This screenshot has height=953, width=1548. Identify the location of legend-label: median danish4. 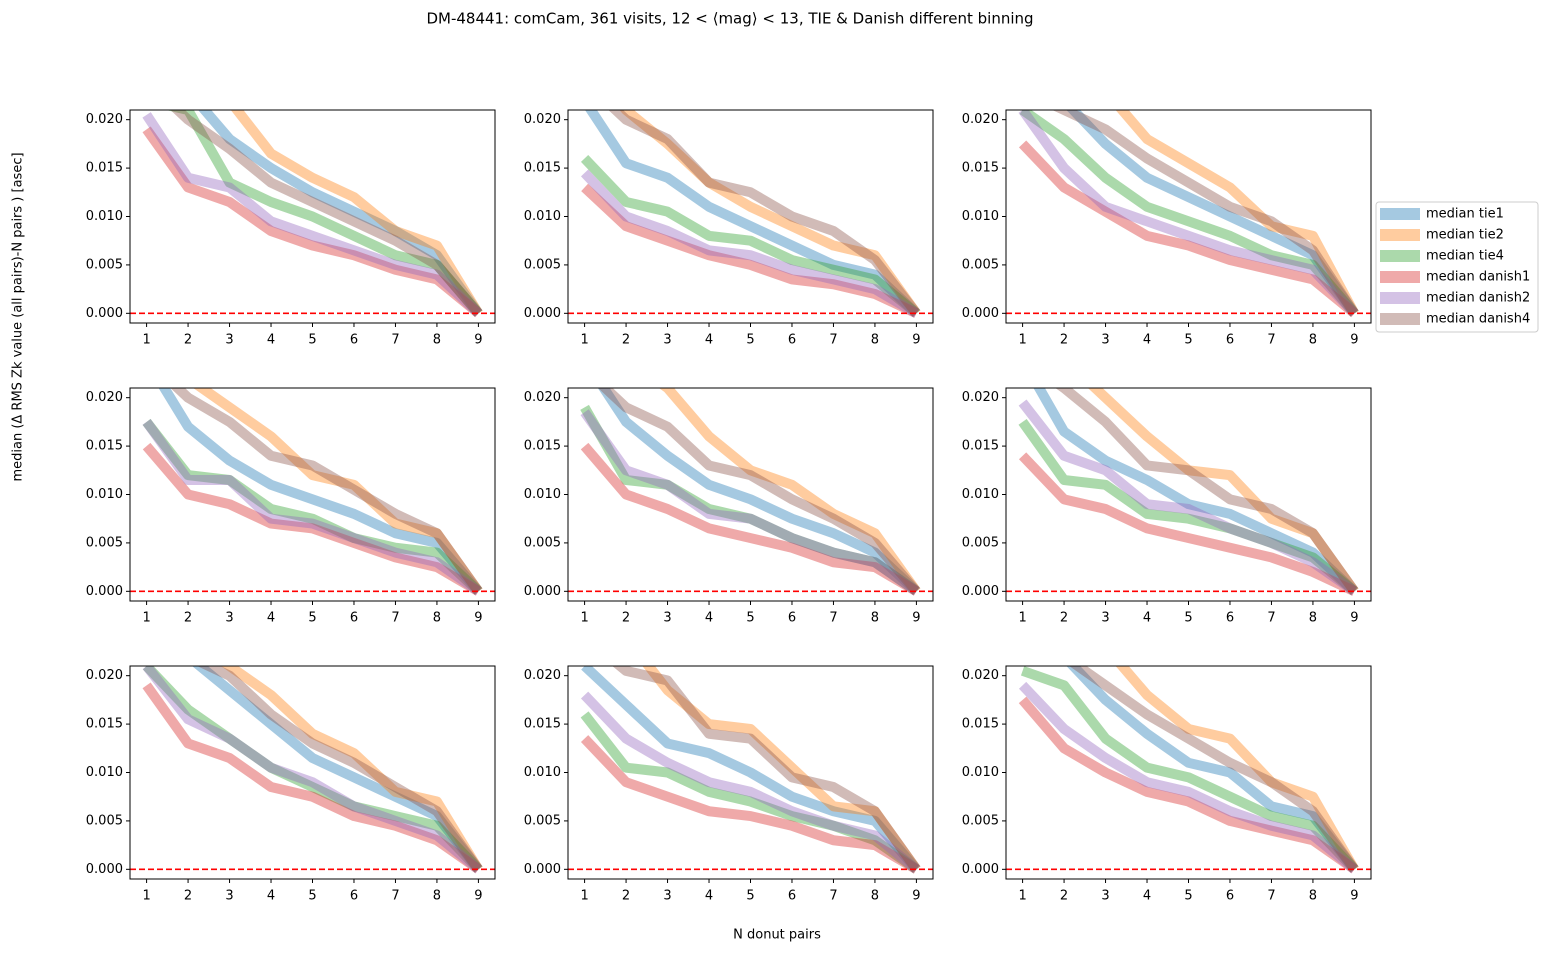
(1478, 319).